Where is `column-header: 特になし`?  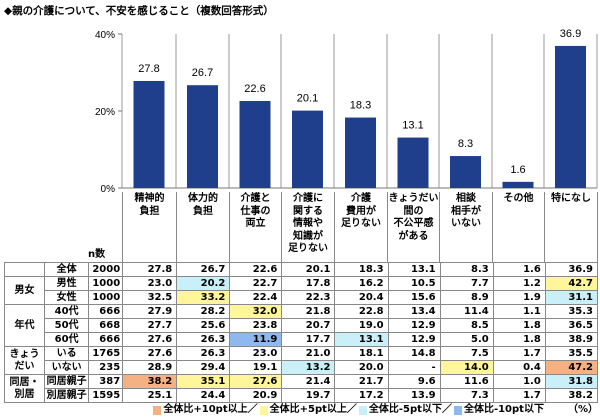 column-header: 特になし is located at coordinates (571, 227).